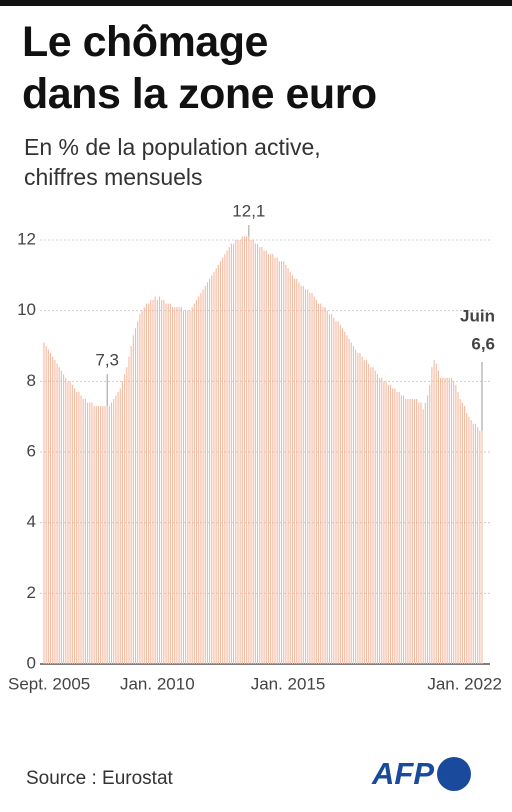 The height and width of the screenshot is (812, 512). I want to click on subtitle-line: chiffres mensuels, so click(113, 177).